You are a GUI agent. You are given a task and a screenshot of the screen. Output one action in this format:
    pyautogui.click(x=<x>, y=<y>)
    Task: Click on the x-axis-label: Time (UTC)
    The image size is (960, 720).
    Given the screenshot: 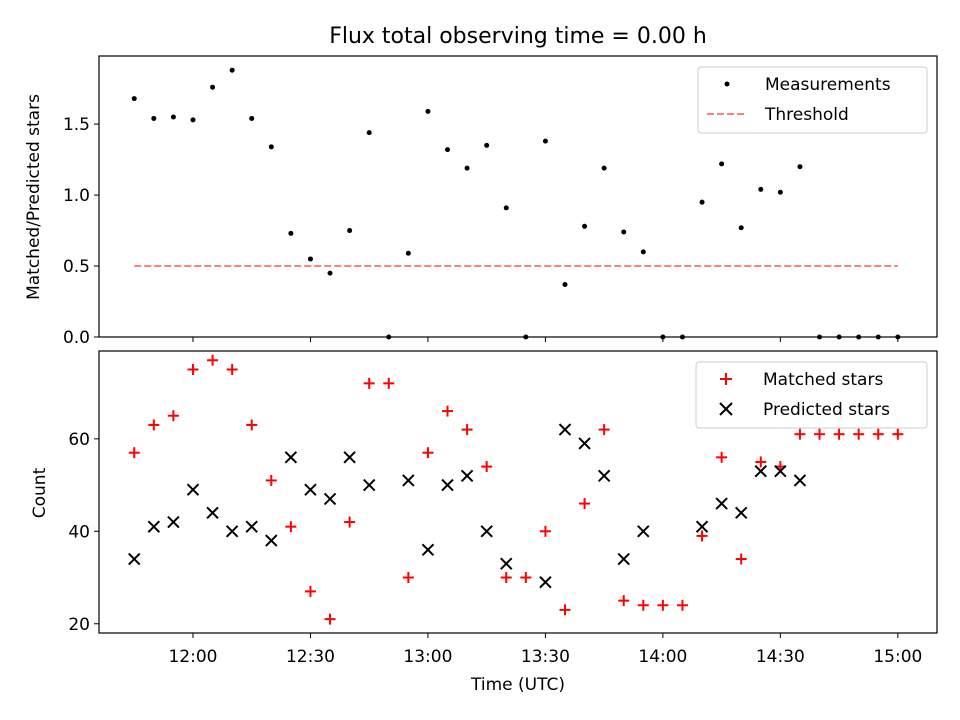 What is the action you would take?
    pyautogui.click(x=517, y=685)
    